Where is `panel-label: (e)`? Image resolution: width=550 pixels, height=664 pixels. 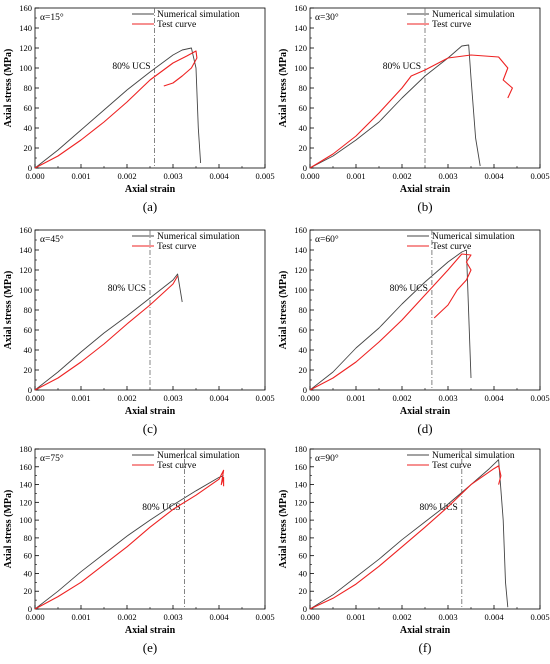
panel-label: (e) is located at coordinates (150, 647).